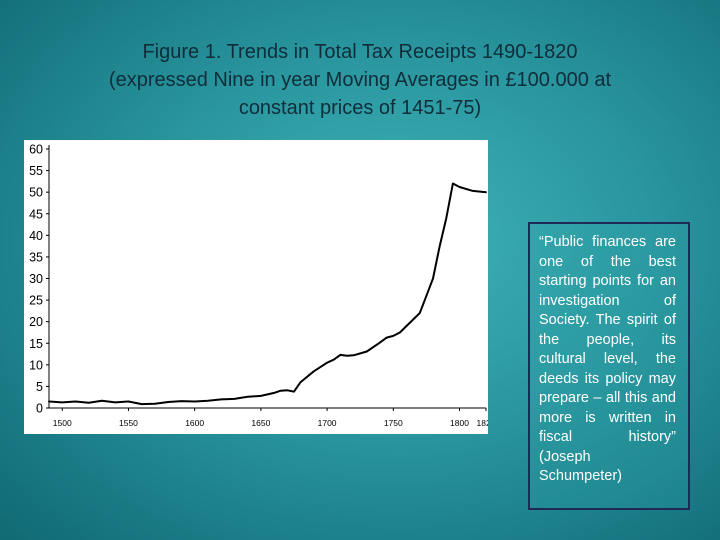 The width and height of the screenshot is (720, 540). Describe the element at coordinates (36, 214) in the screenshot. I see `y-tick-label: 45` at that location.